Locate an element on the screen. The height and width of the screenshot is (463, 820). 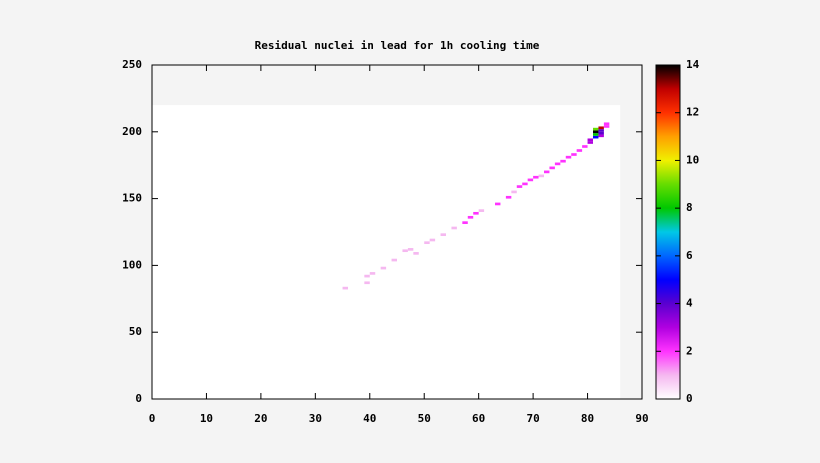
colorbar-tick-label: 12 is located at coordinates (692, 112).